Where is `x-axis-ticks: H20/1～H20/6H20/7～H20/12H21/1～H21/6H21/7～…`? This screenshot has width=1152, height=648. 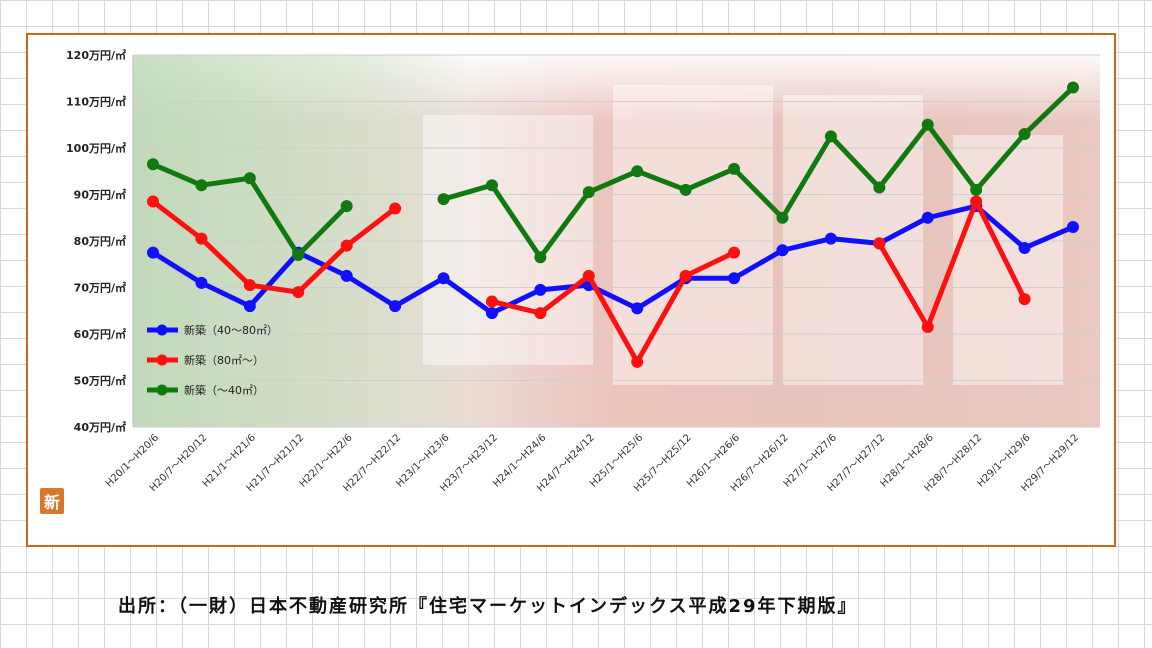
x-axis-ticks: H20/1～H20/6H20/7～H20/12H21/1～H21/6H21/7～… is located at coordinates (592, 463).